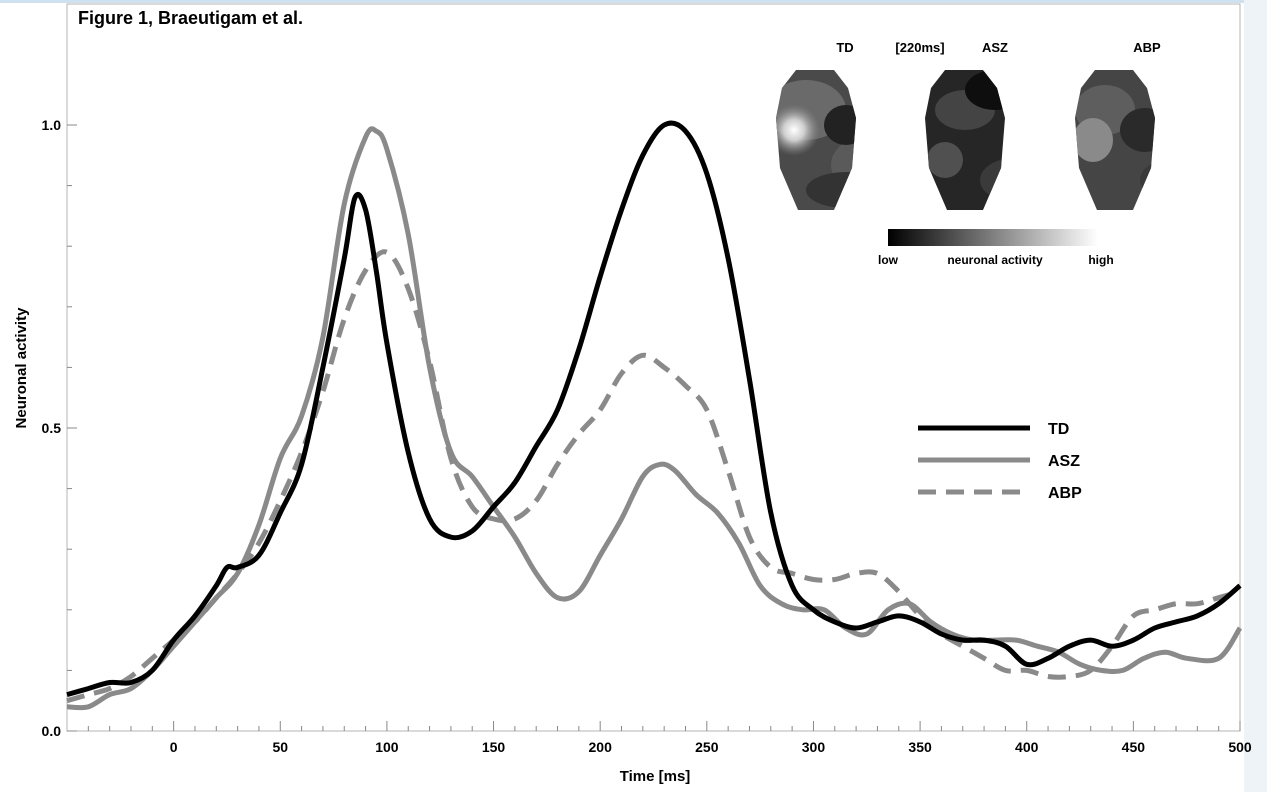 This screenshot has height=792, width=1267. What do you see at coordinates (52, 731) in the screenshot?
I see `y-tick-label: 0.0` at bounding box center [52, 731].